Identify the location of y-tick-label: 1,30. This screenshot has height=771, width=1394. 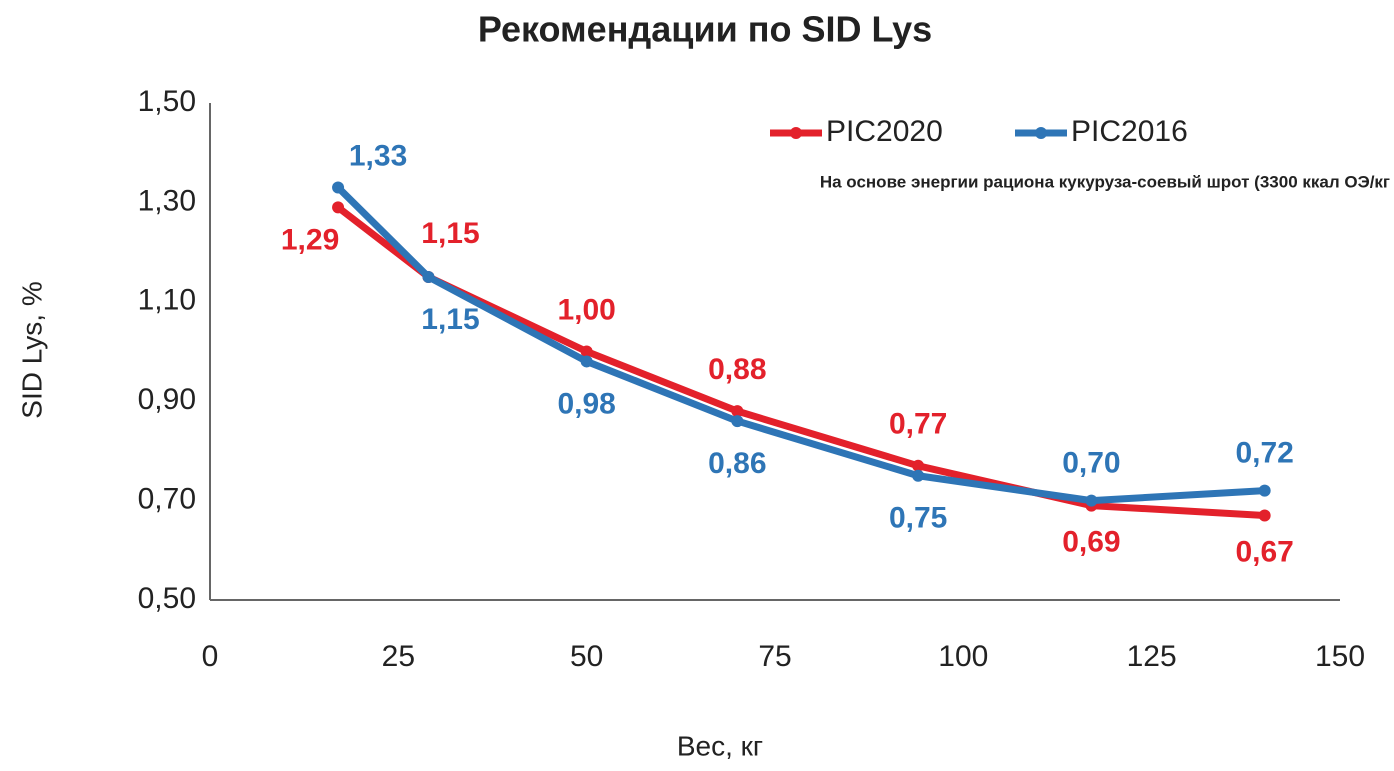
(167, 200).